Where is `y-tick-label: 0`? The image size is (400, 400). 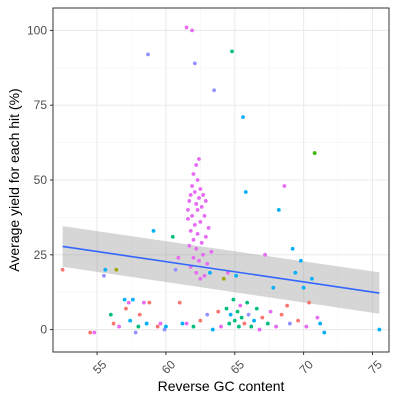
y-tick-label: 0 is located at coordinates (43, 330).